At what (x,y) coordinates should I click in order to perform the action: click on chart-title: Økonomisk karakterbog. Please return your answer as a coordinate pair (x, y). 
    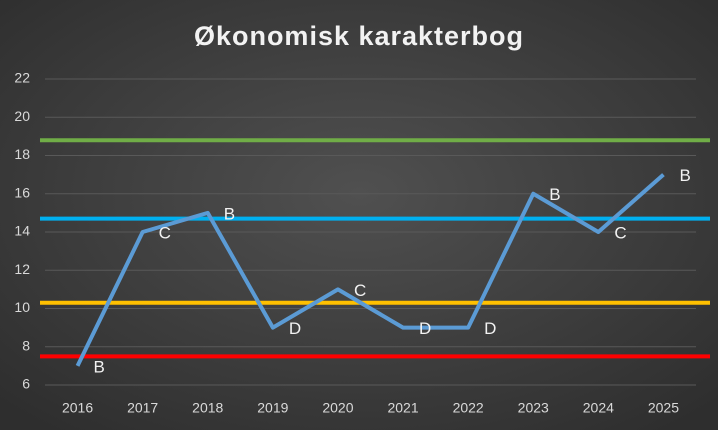
    Looking at the image, I should click on (359, 36).